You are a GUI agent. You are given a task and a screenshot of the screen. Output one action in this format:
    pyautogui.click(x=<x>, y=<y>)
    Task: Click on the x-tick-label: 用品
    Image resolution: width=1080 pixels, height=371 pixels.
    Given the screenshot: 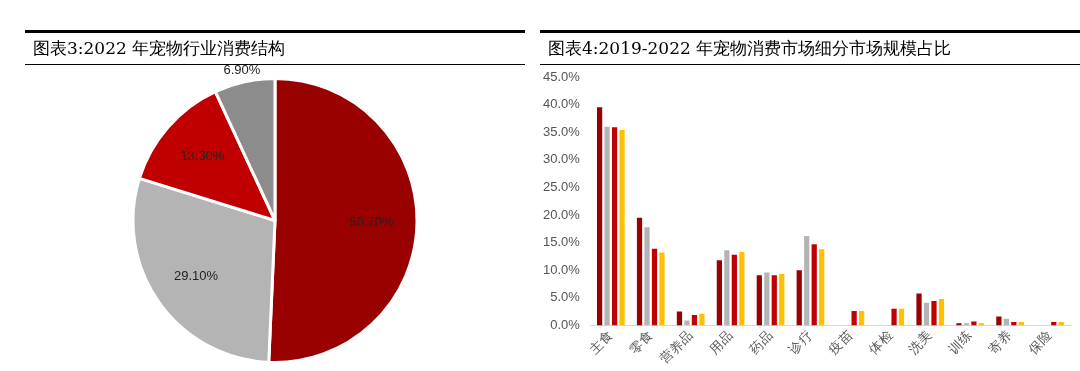 What is the action you would take?
    pyautogui.click(x=721, y=342)
    